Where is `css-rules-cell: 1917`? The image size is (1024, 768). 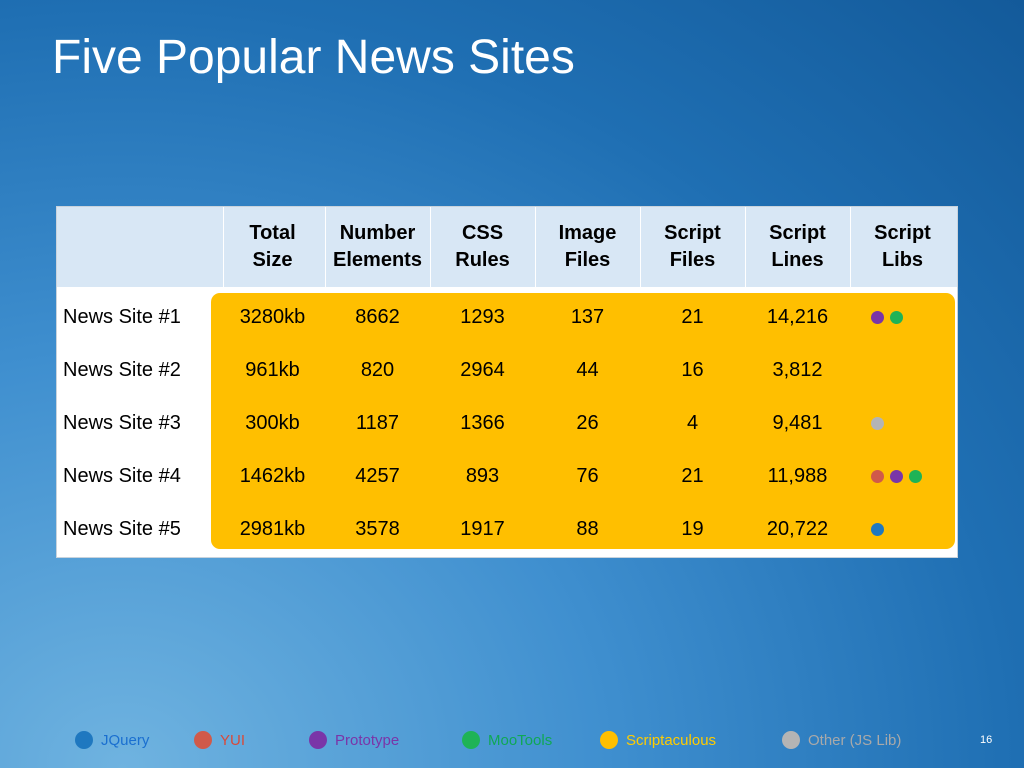 css-rules-cell: 1917 is located at coordinates (482, 529).